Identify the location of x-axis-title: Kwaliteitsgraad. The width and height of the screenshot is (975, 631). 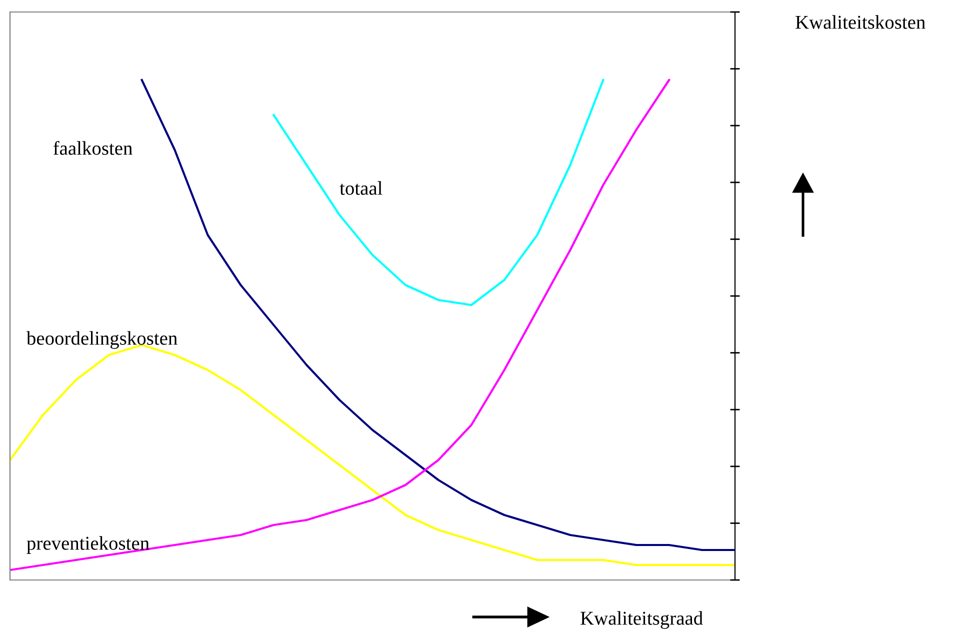
(641, 620).